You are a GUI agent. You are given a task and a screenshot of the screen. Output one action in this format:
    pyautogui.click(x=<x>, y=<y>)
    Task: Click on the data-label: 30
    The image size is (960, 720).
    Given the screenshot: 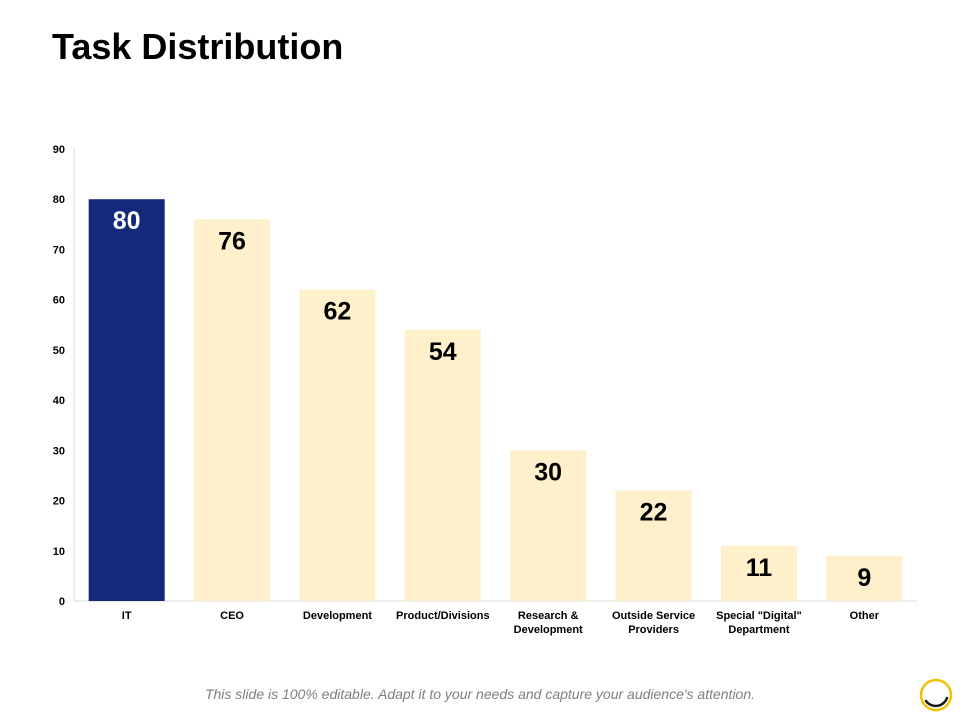 What is the action you would take?
    pyautogui.click(x=548, y=472)
    